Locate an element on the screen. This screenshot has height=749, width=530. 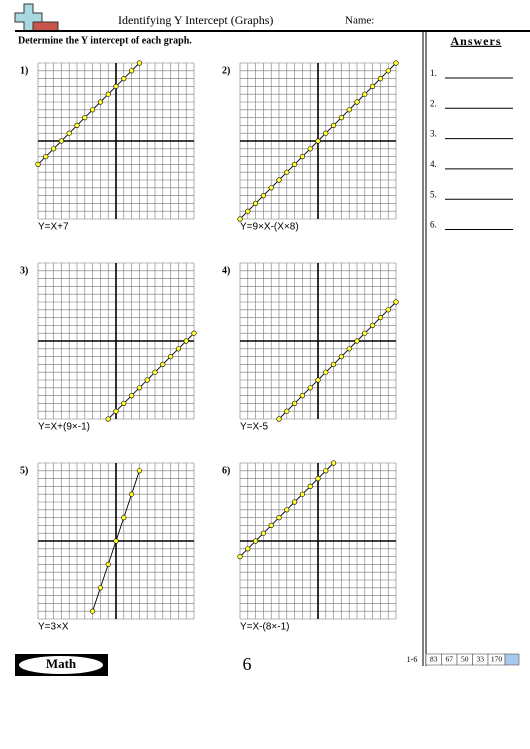
answer-number: 4. is located at coordinates (433, 164).